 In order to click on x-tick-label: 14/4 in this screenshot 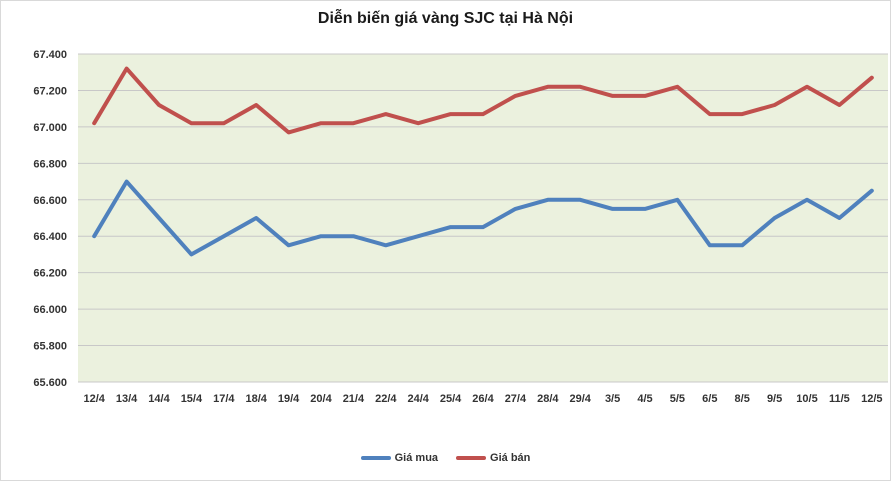, I will do `click(159, 399)`.